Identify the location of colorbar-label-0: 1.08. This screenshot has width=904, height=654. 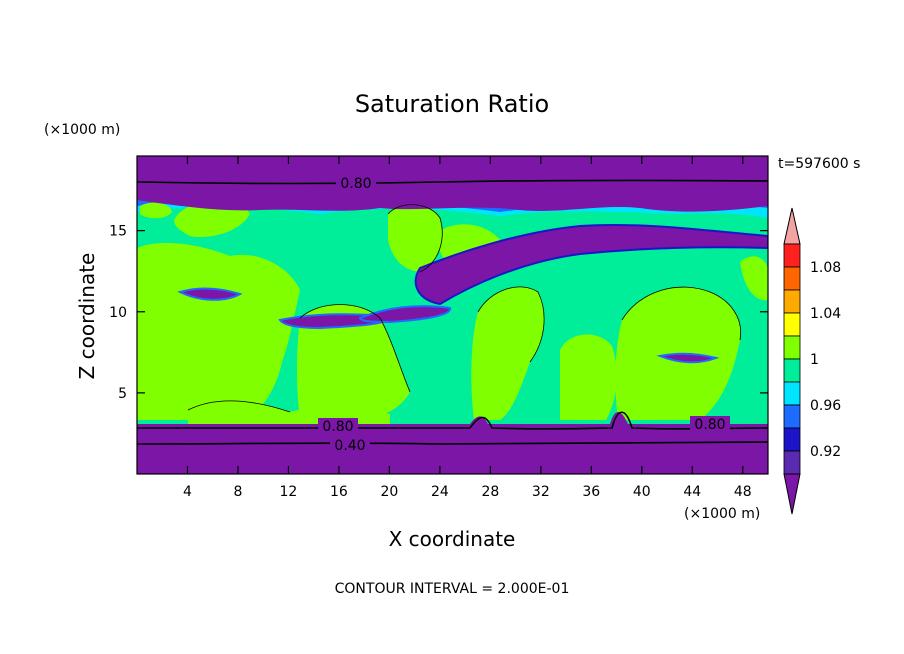
(825, 268).